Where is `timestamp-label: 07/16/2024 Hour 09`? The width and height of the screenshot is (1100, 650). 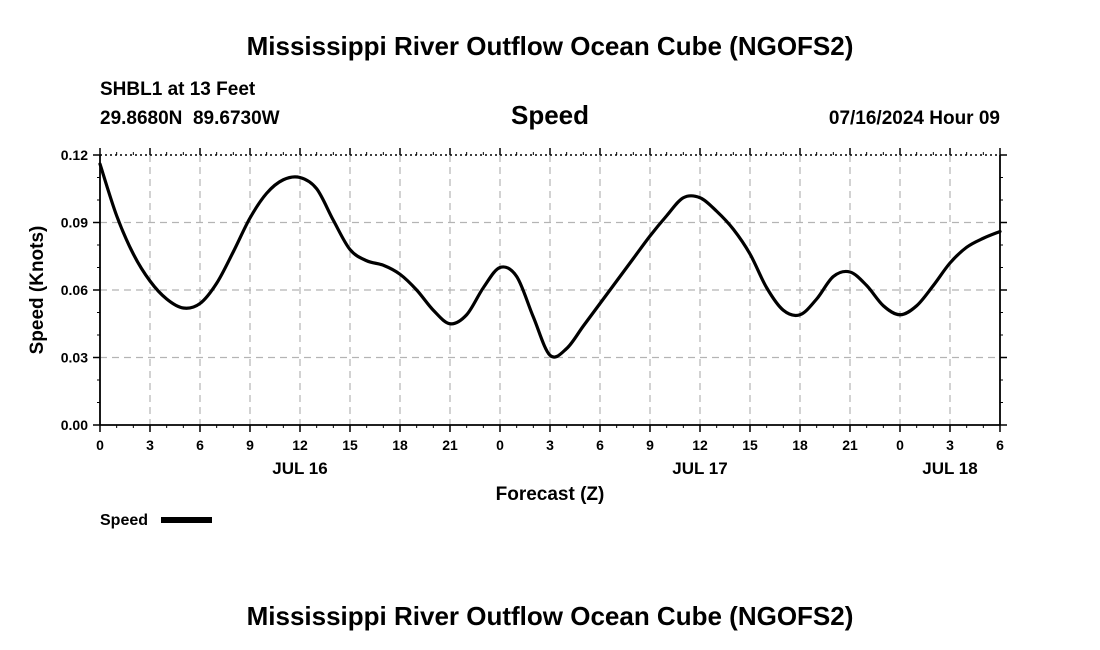
timestamp-label: 07/16/2024 Hour 09 is located at coordinates (914, 118).